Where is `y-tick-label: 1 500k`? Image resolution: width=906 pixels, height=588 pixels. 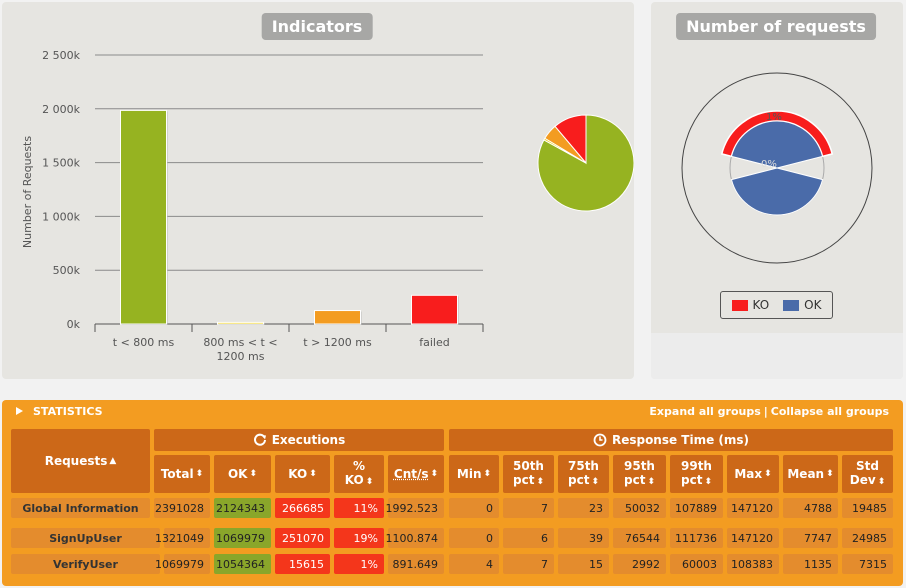 y-tick-label: 1 500k is located at coordinates (61, 163).